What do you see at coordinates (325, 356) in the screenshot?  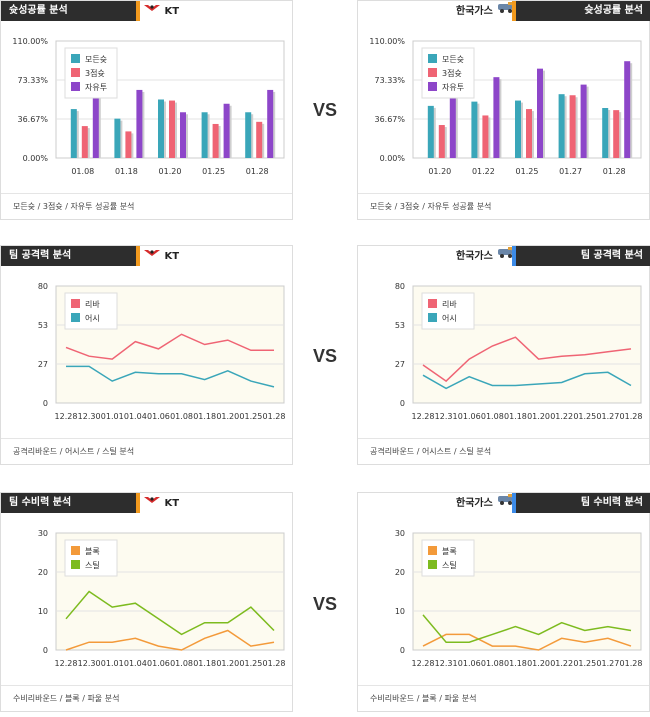 I see `vs-label: VS` at bounding box center [325, 356].